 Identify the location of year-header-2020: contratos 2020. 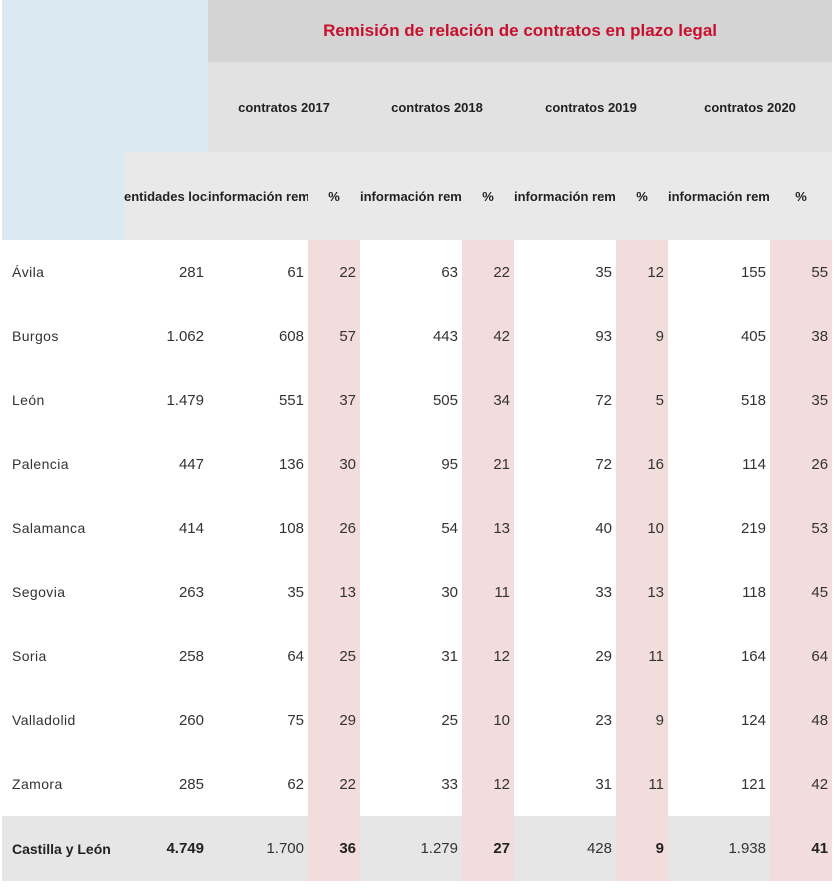
(750, 107).